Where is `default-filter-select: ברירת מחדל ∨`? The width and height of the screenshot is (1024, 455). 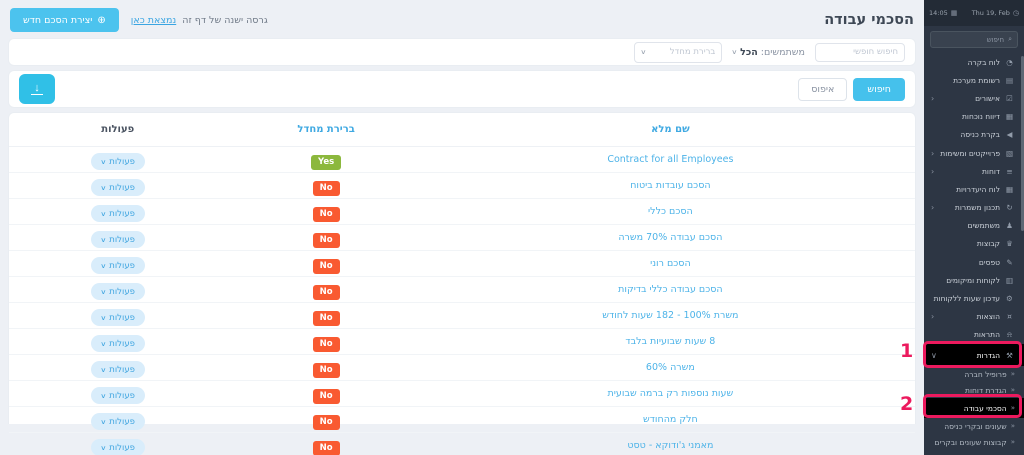
default-filter-select: ברירת מחדל ∨ is located at coordinates (678, 52).